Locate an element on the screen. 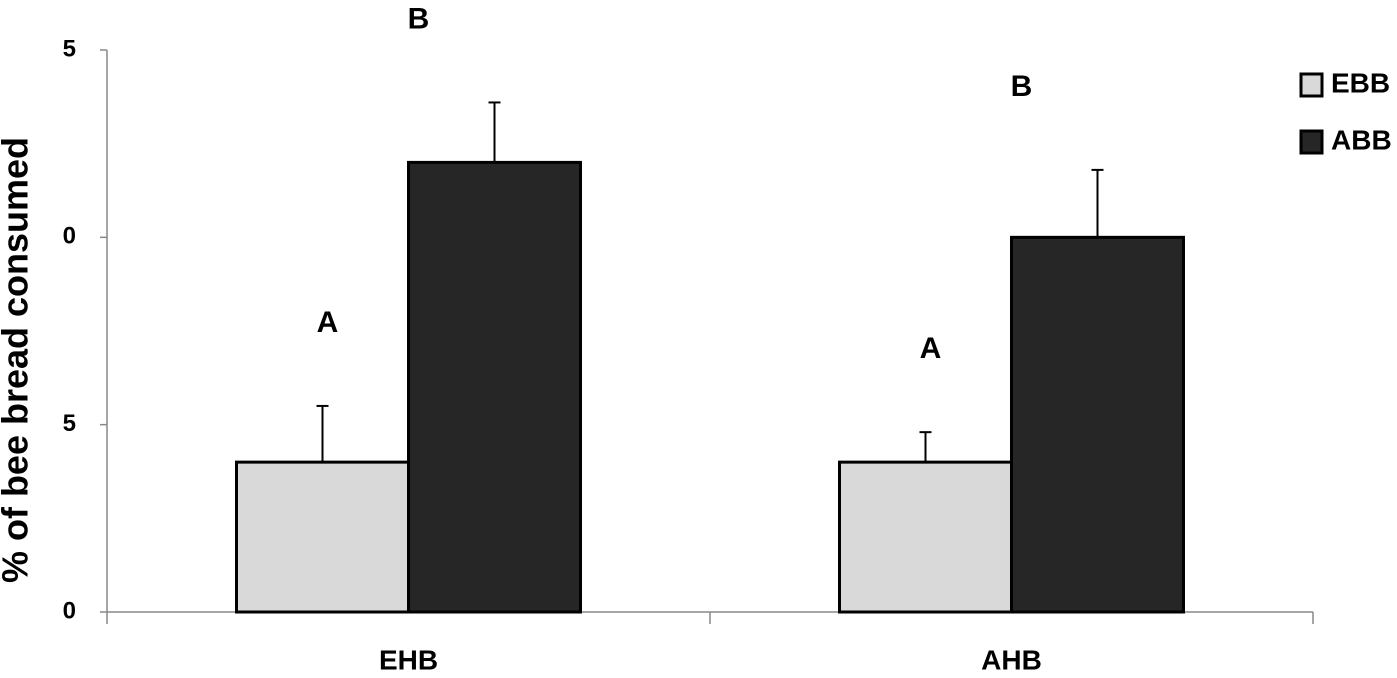  legend-label: ABB is located at coordinates (1361, 139).